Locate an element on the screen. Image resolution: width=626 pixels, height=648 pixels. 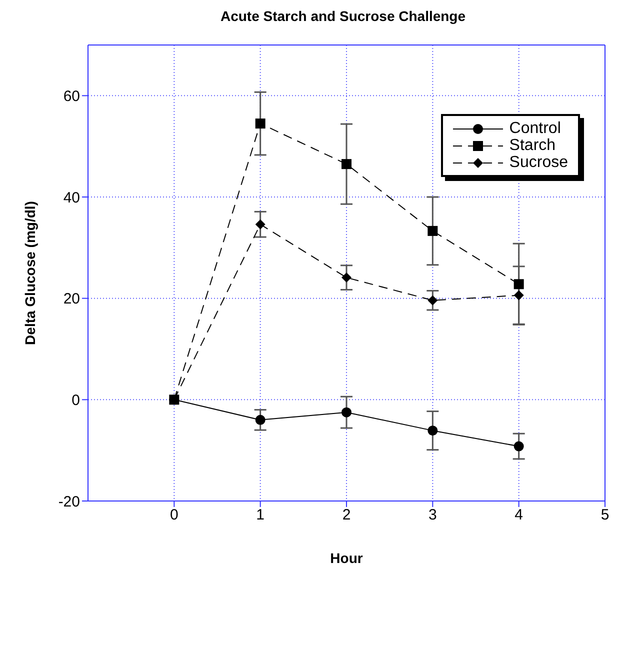
y-tick-label: -20 is located at coordinates (69, 501).